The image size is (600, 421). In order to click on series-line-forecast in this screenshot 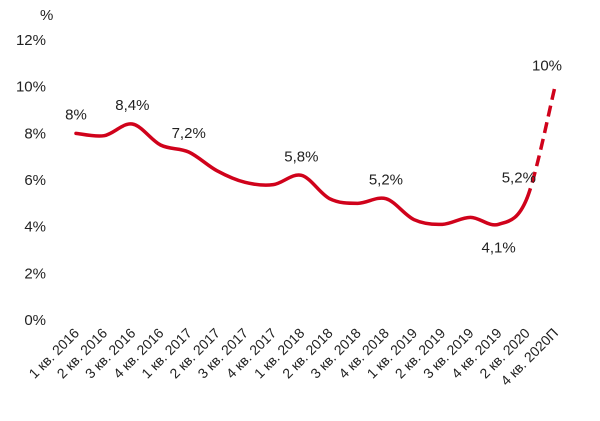, I will do `click(541, 143)`.